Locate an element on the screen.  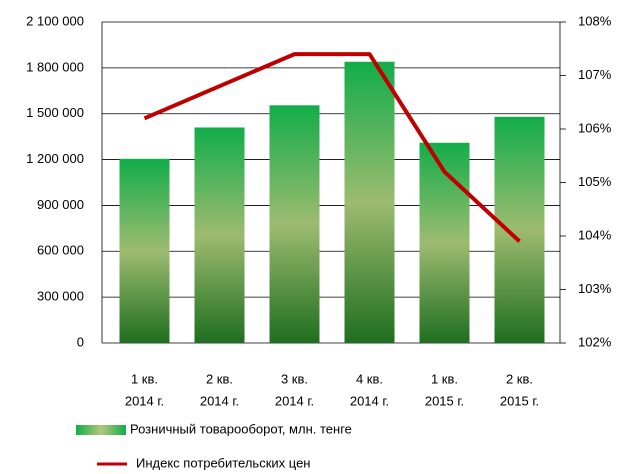
y-tick-label: 600 000 is located at coordinates (60, 250).